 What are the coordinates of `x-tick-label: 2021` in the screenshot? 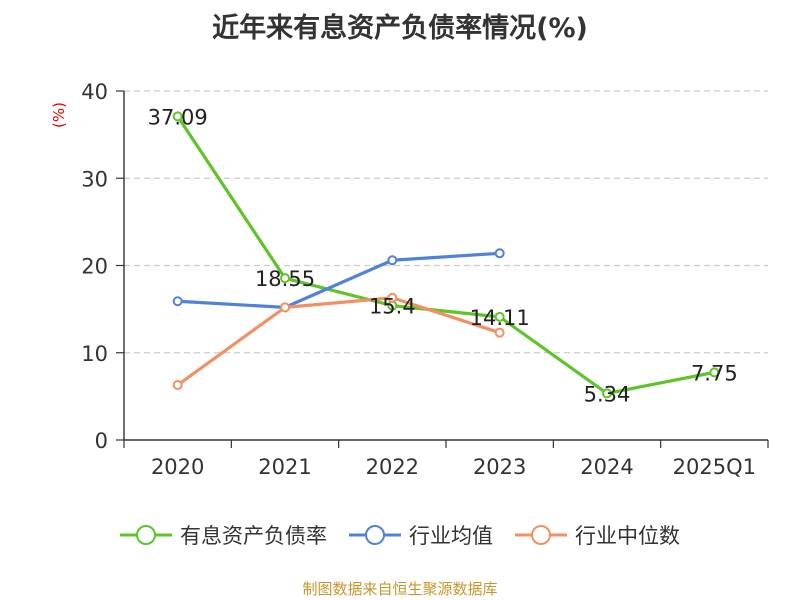 It's located at (284, 467).